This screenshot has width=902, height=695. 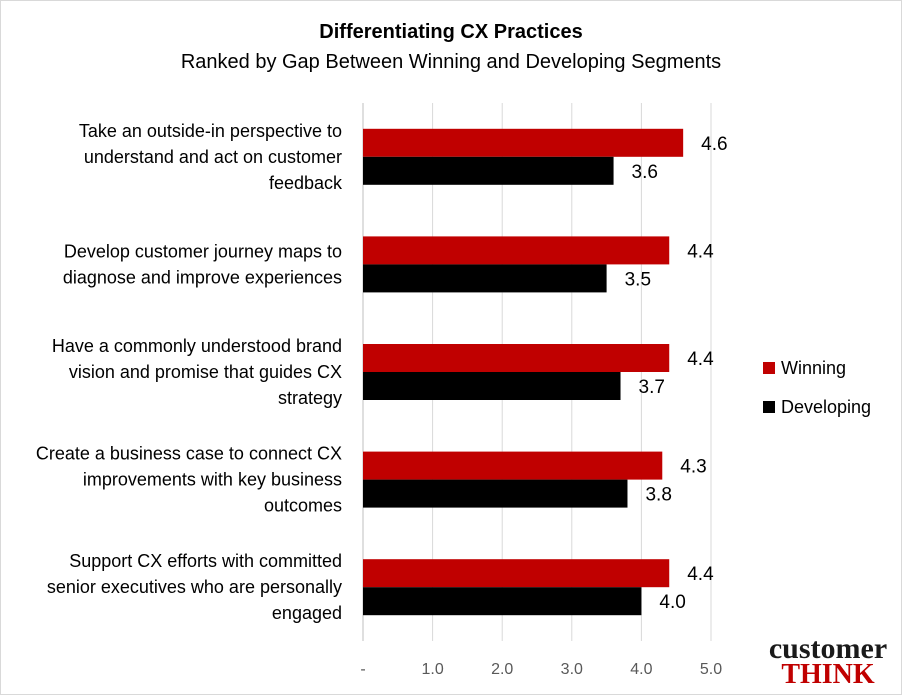 I want to click on x-tick-label: -, so click(x=362, y=669).